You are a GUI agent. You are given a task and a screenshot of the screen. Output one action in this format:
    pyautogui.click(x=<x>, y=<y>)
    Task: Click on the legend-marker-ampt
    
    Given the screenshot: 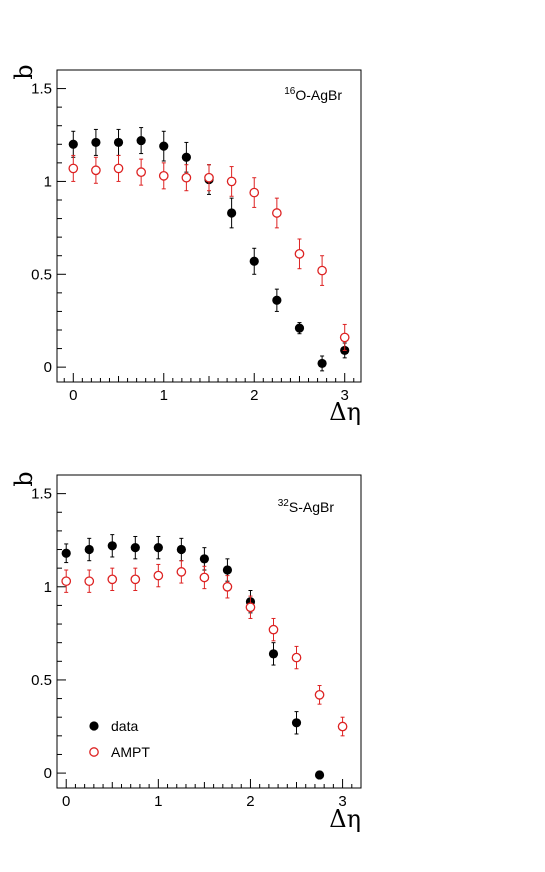 What is the action you would take?
    pyautogui.click(x=94, y=752)
    